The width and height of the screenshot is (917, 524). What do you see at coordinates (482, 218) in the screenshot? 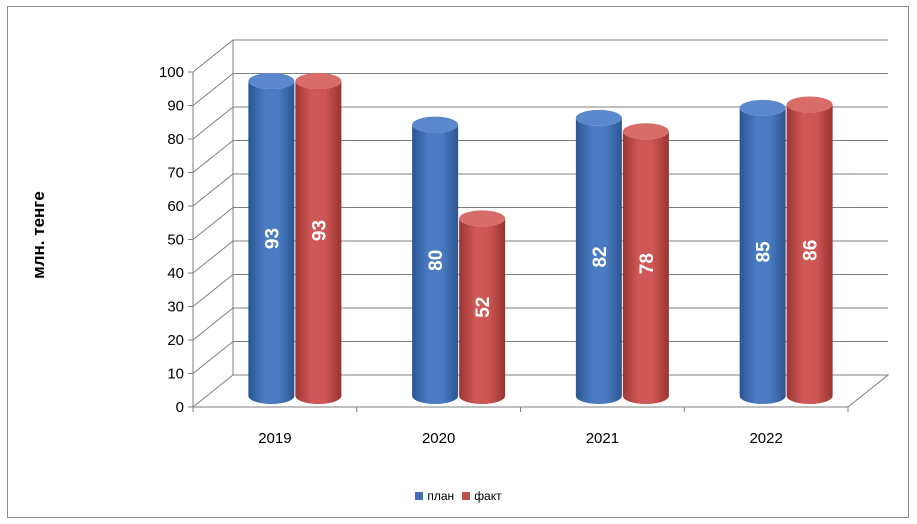
I see `bar-top-факт-2020` at bounding box center [482, 218].